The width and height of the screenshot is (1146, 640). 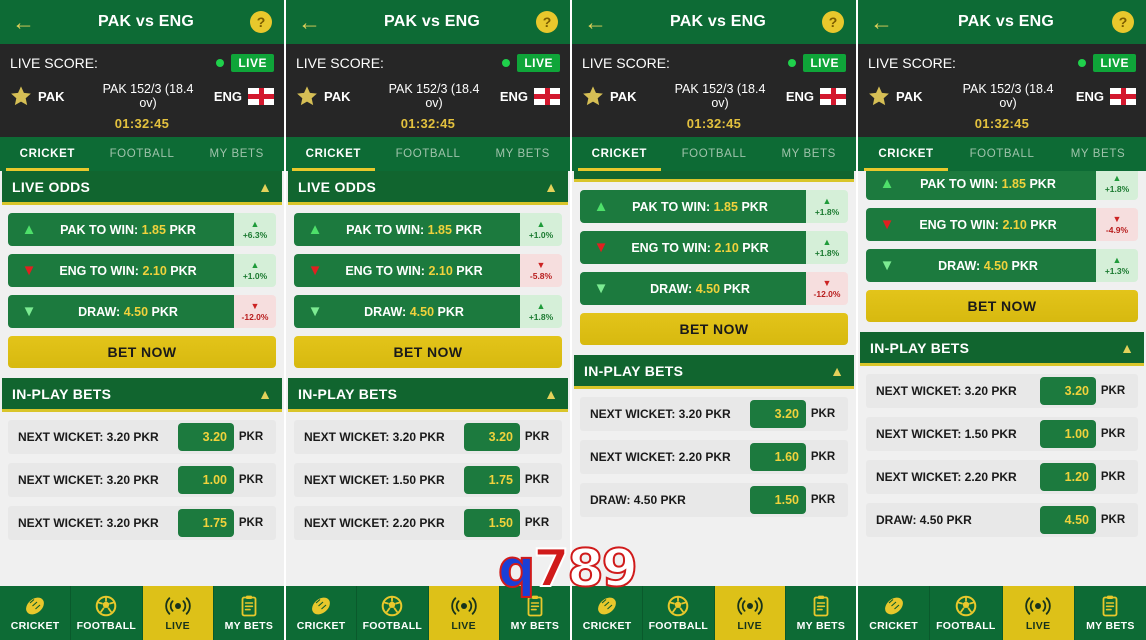 What do you see at coordinates (1002, 477) in the screenshot?
I see `inplay-row: NEXT WICKET: 2.20 PKR 1.20 PKR` at bounding box center [1002, 477].